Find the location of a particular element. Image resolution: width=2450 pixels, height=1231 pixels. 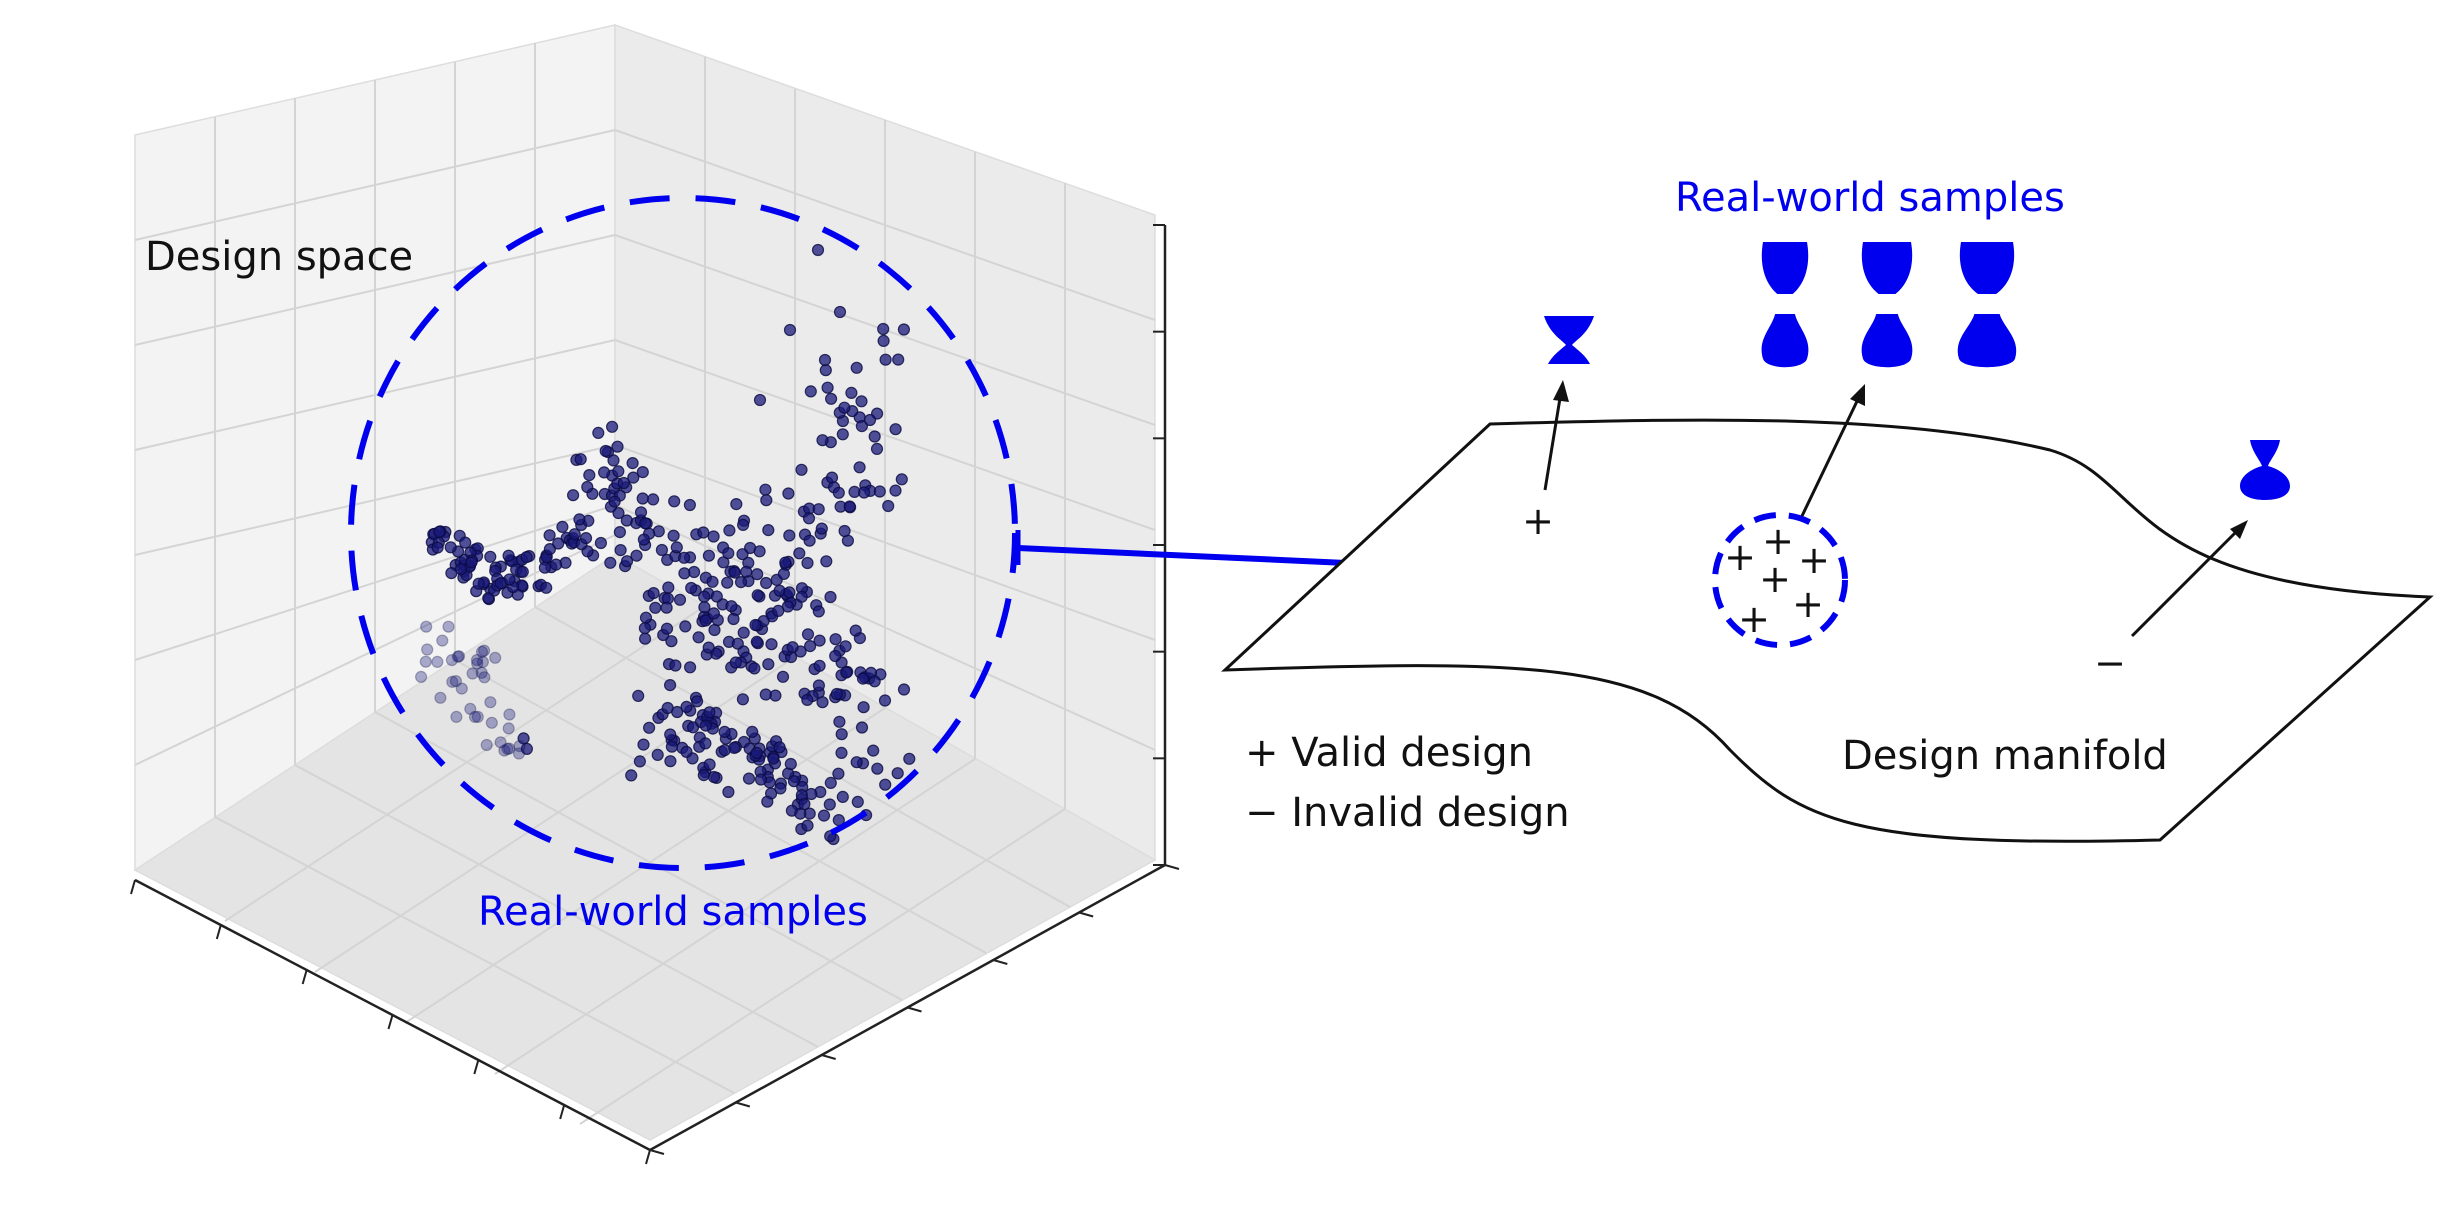

design-space-title: Design space is located at coordinates (279, 257).